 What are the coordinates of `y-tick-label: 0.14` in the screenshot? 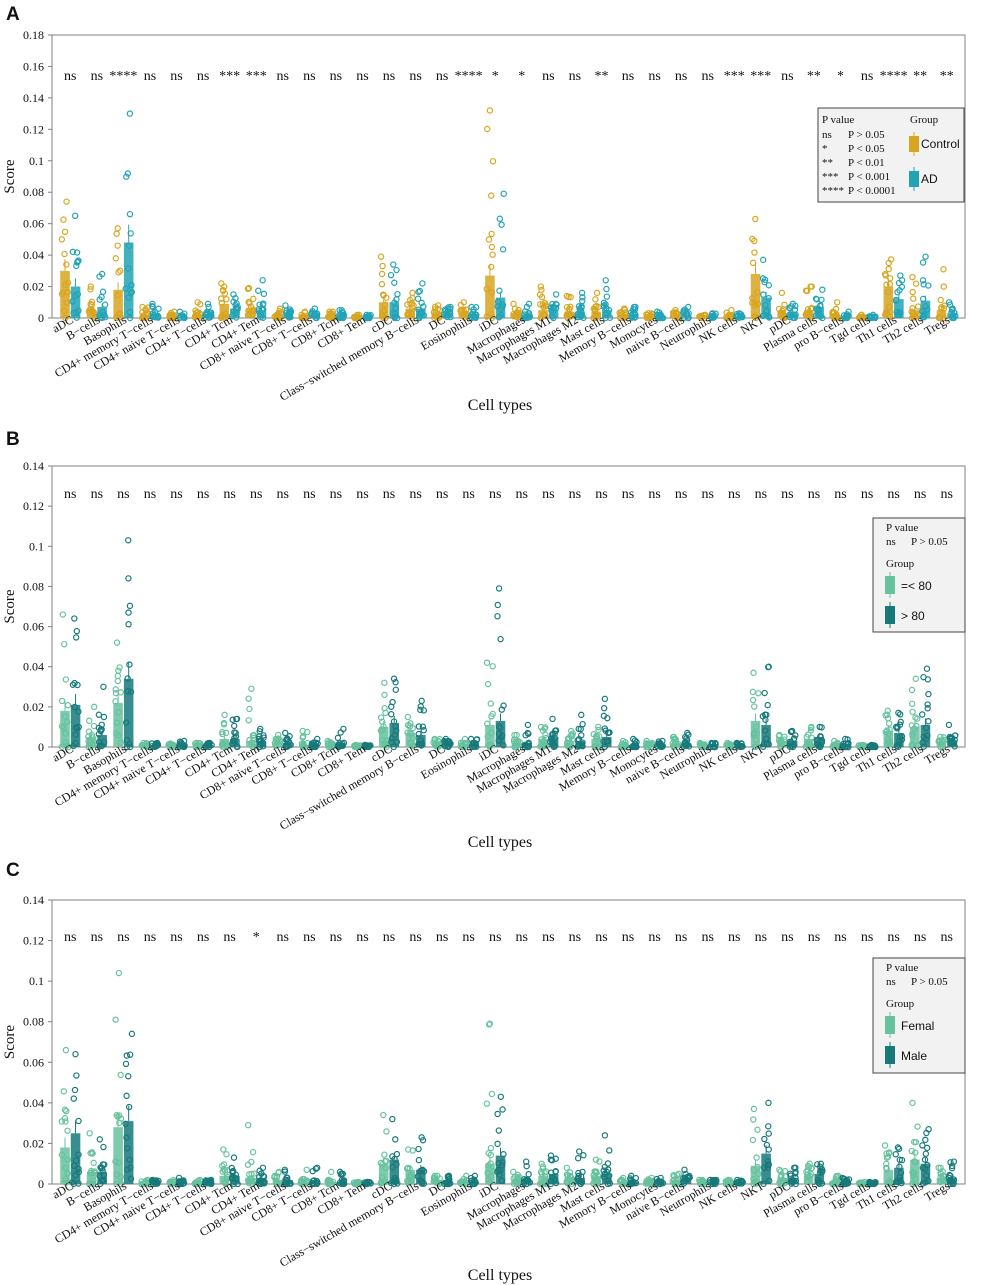 It's located at (33, 900).